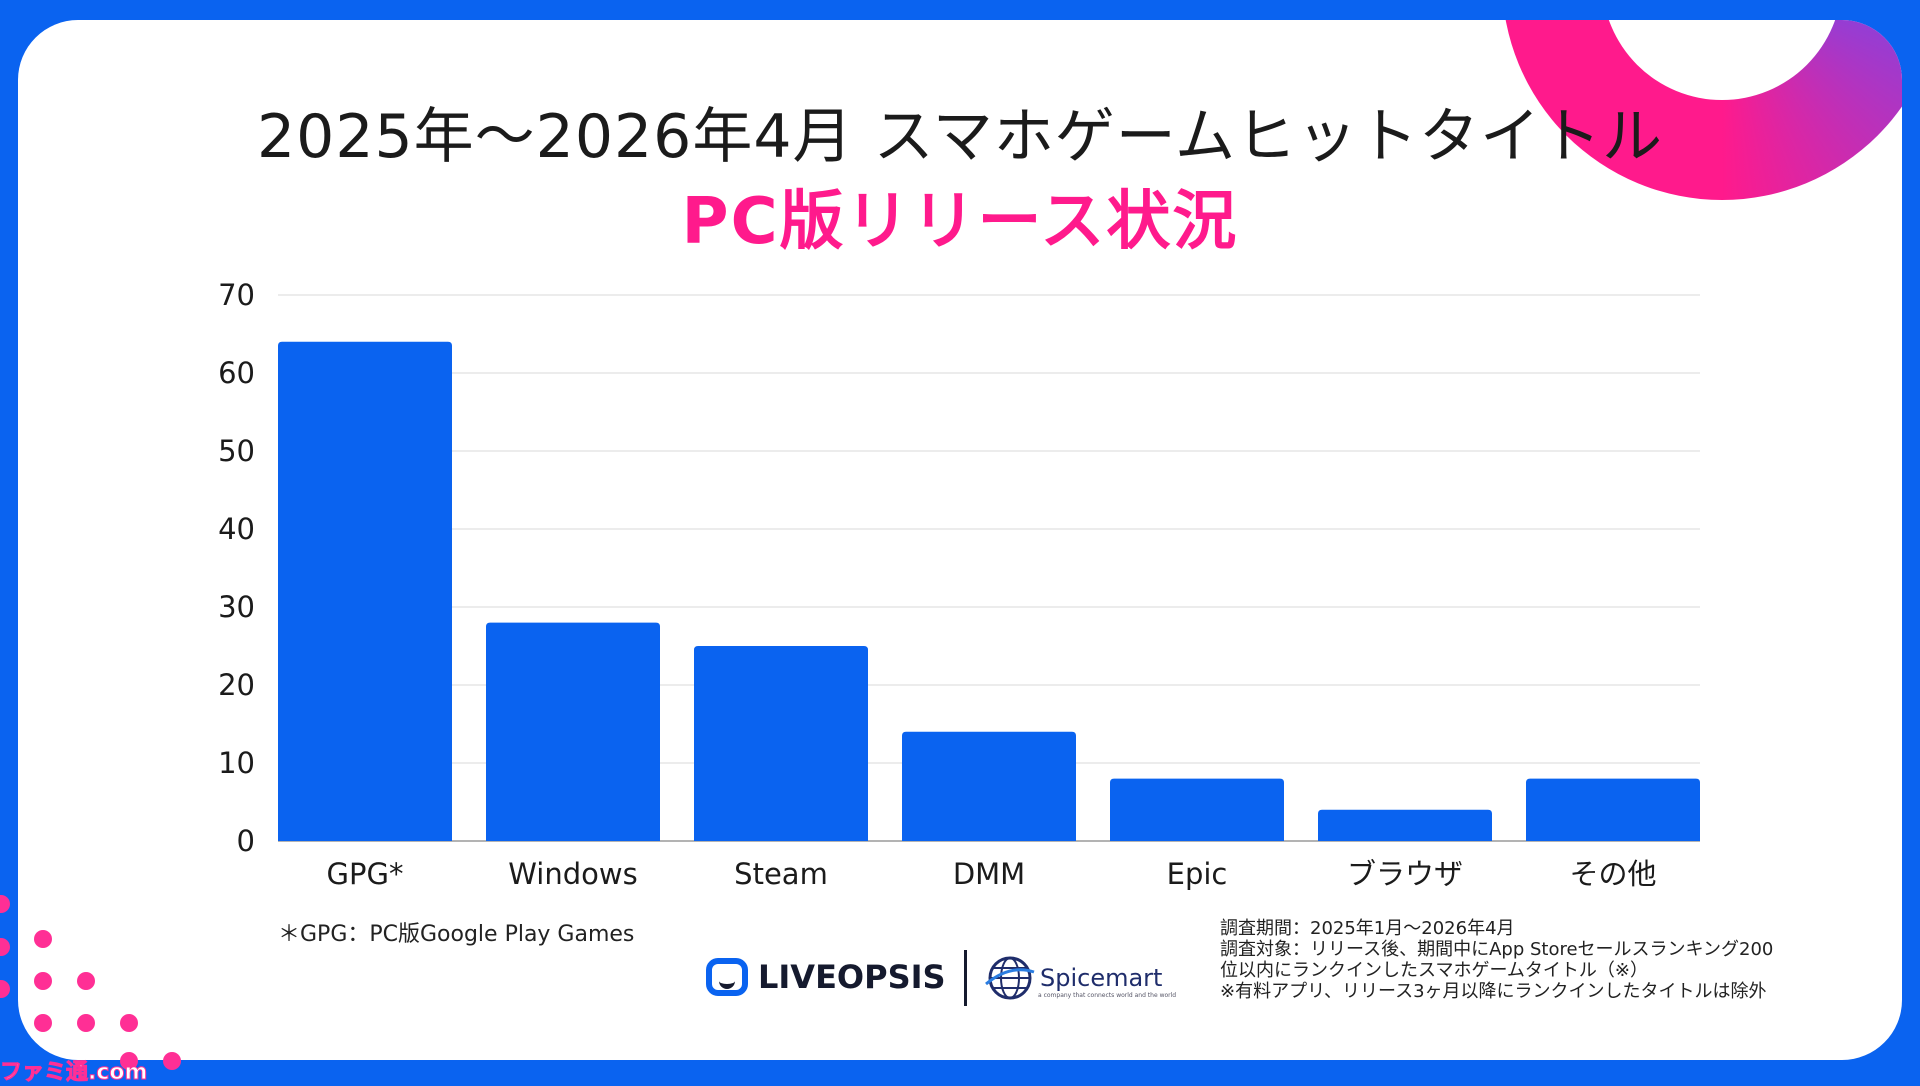 Image resolution: width=1920 pixels, height=1086 pixels. What do you see at coordinates (1493, 991) in the screenshot?
I see `survey-exclusion: ※有料アプリ、リリース3ヶ月以降にランクインしたタイトルは除外` at bounding box center [1493, 991].